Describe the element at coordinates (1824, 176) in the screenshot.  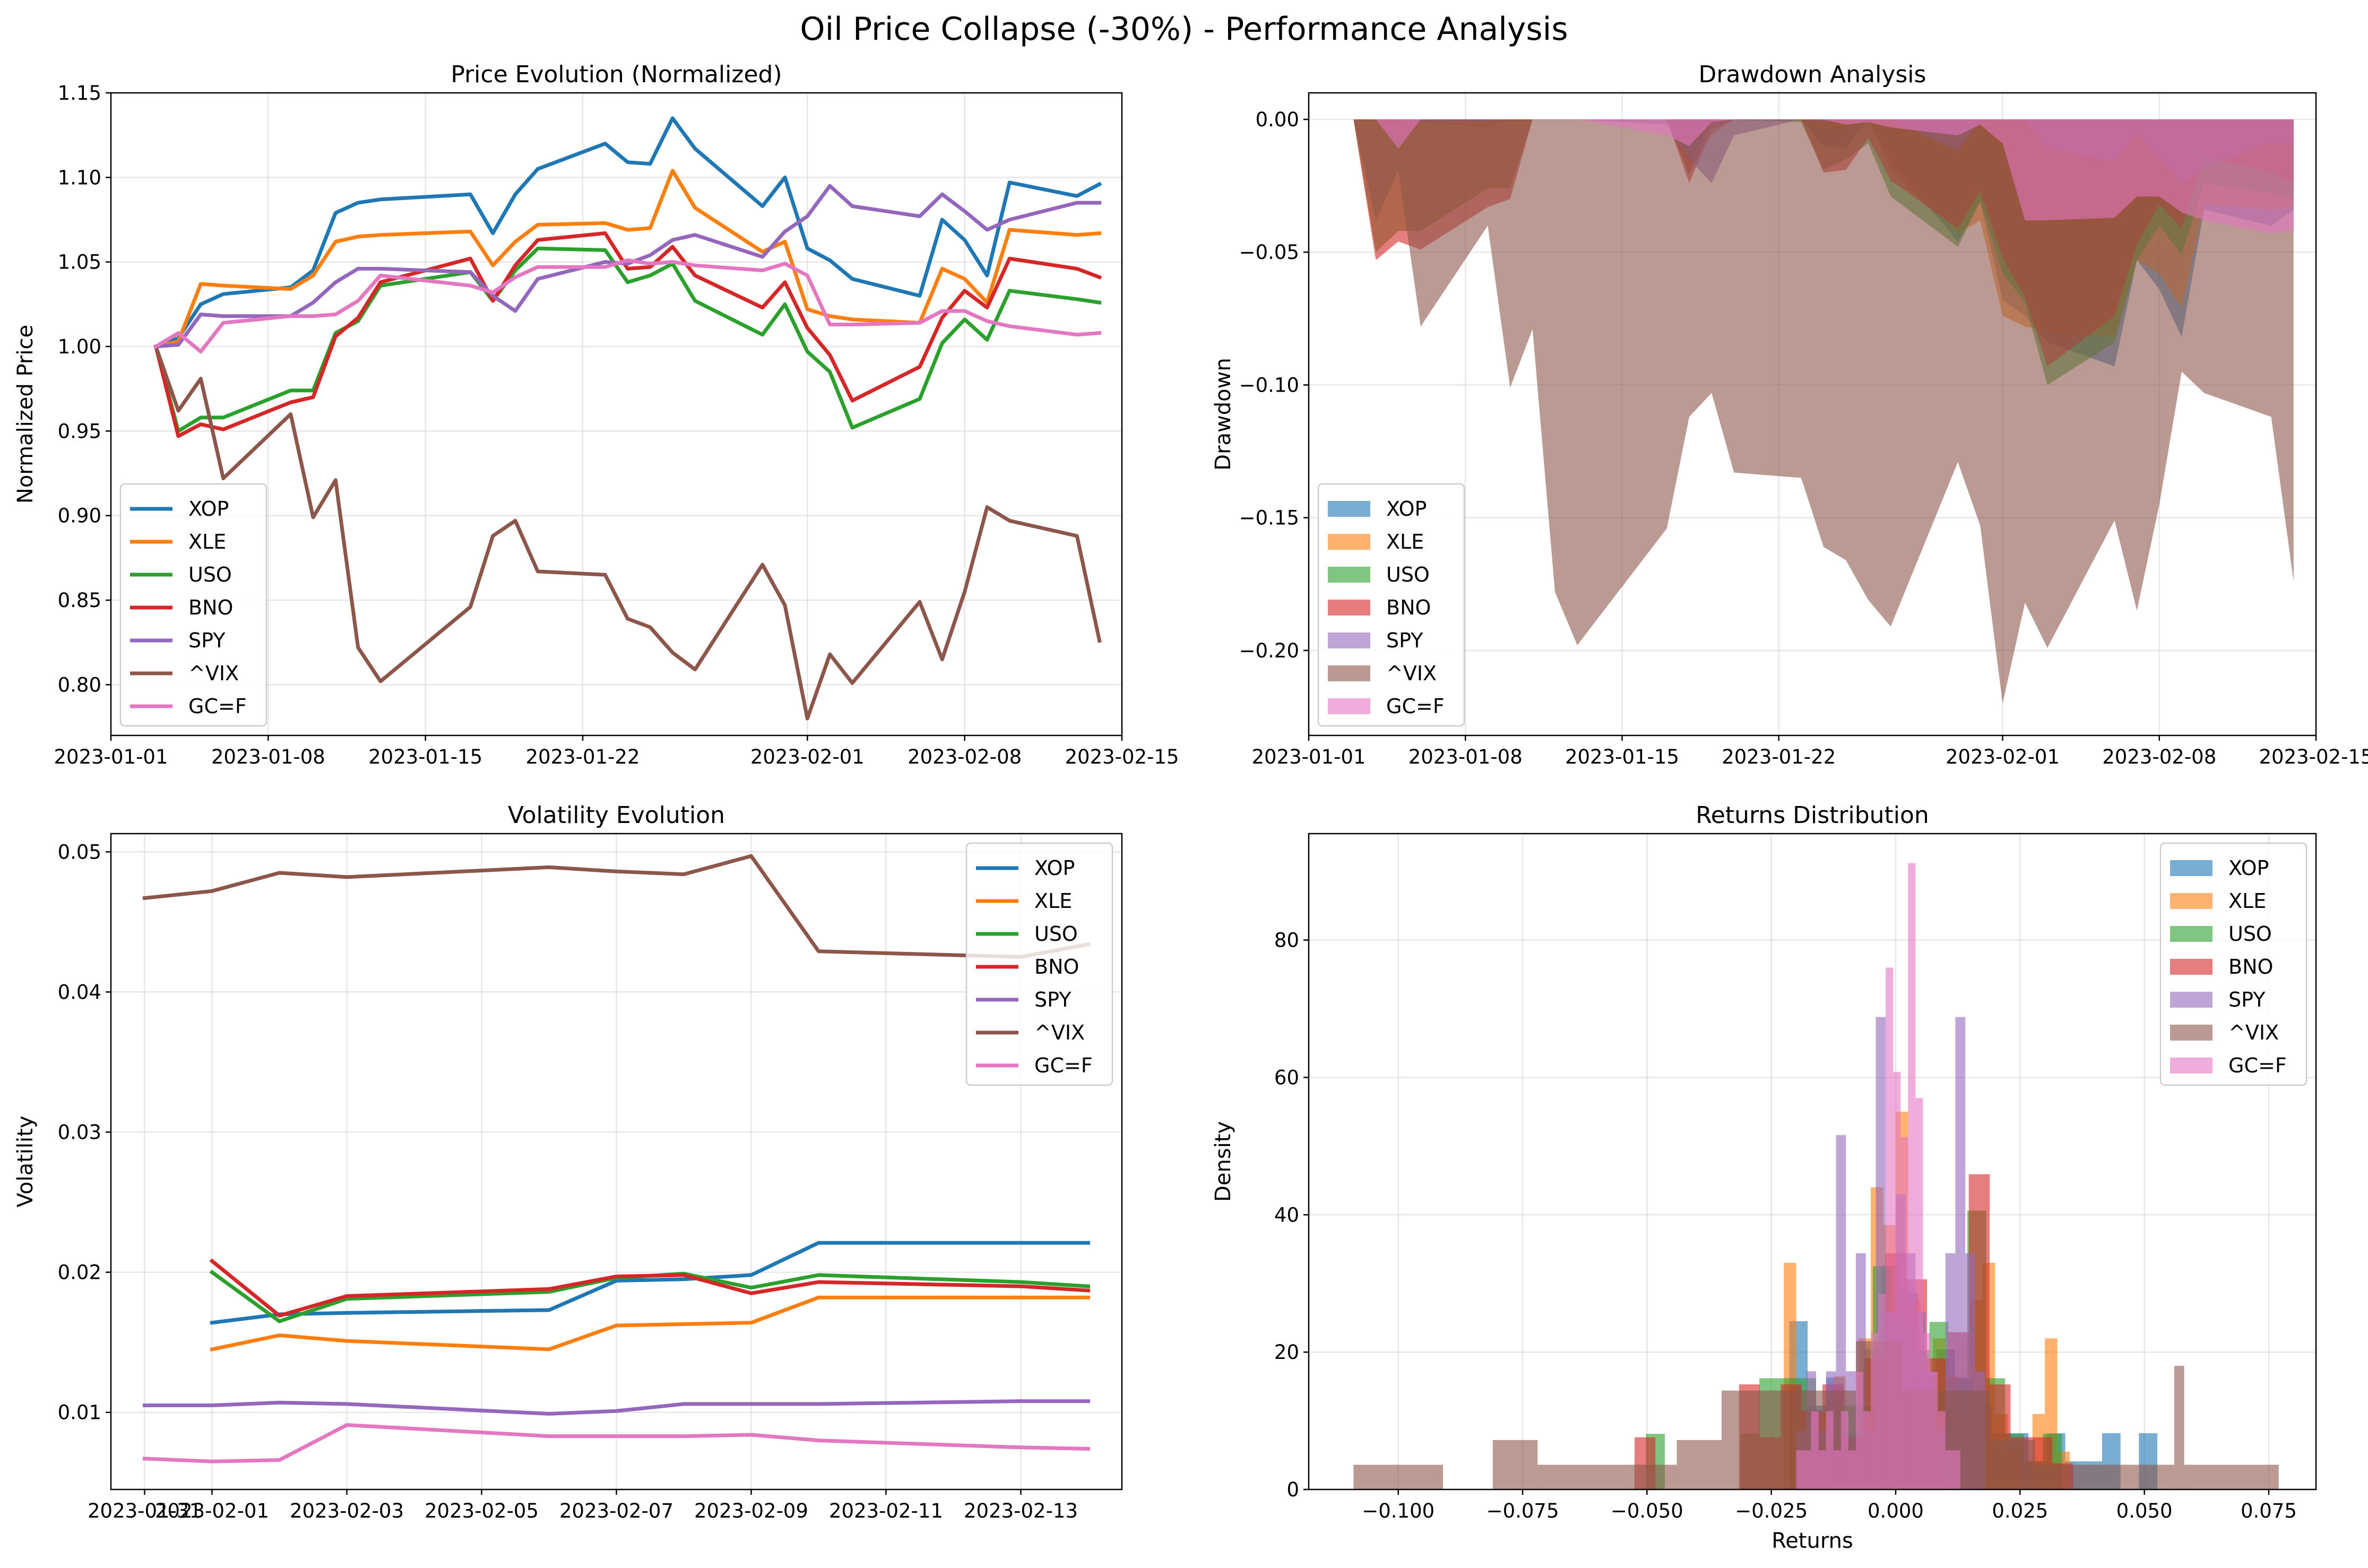
I see `series-area-gc-f` at that location.